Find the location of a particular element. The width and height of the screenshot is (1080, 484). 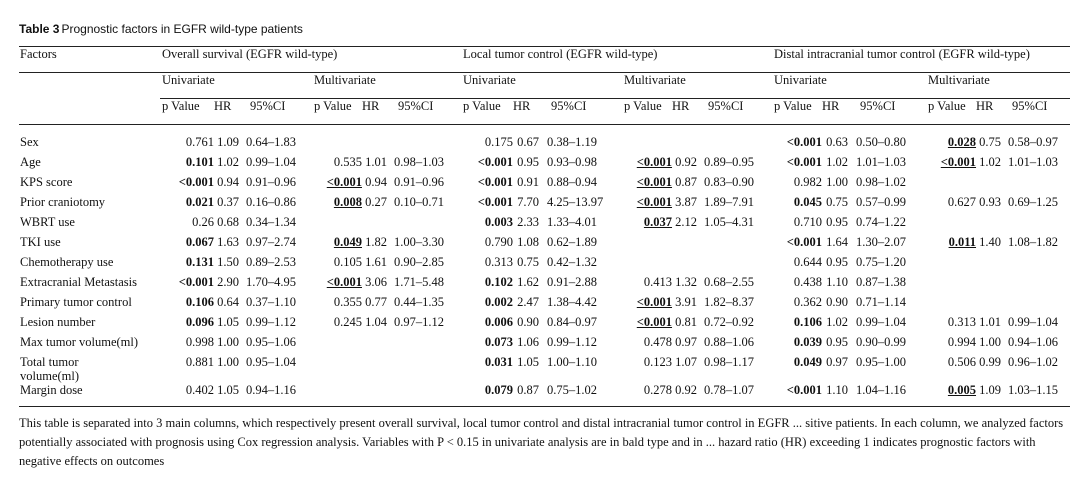

hazard-ratio: 1.04 is located at coordinates (376, 321).